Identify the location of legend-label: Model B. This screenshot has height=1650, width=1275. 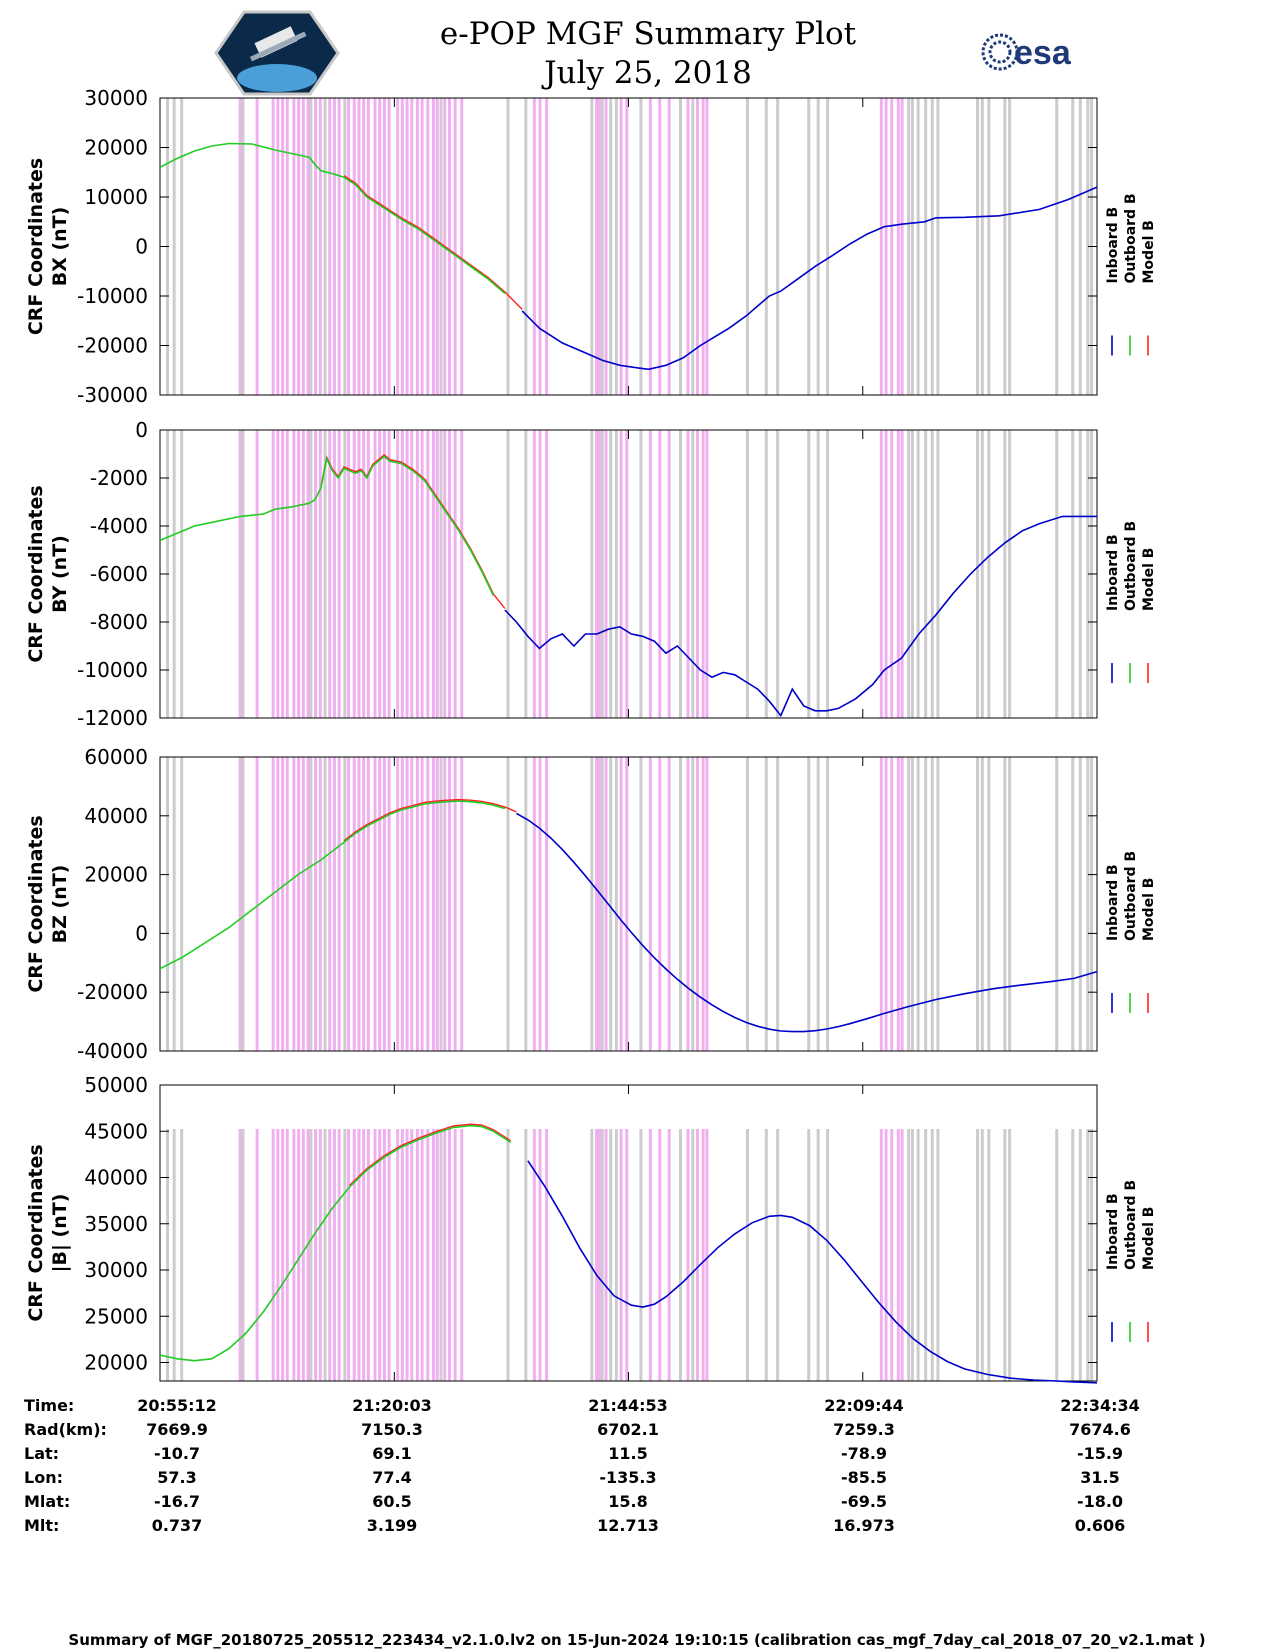
(1149, 251).